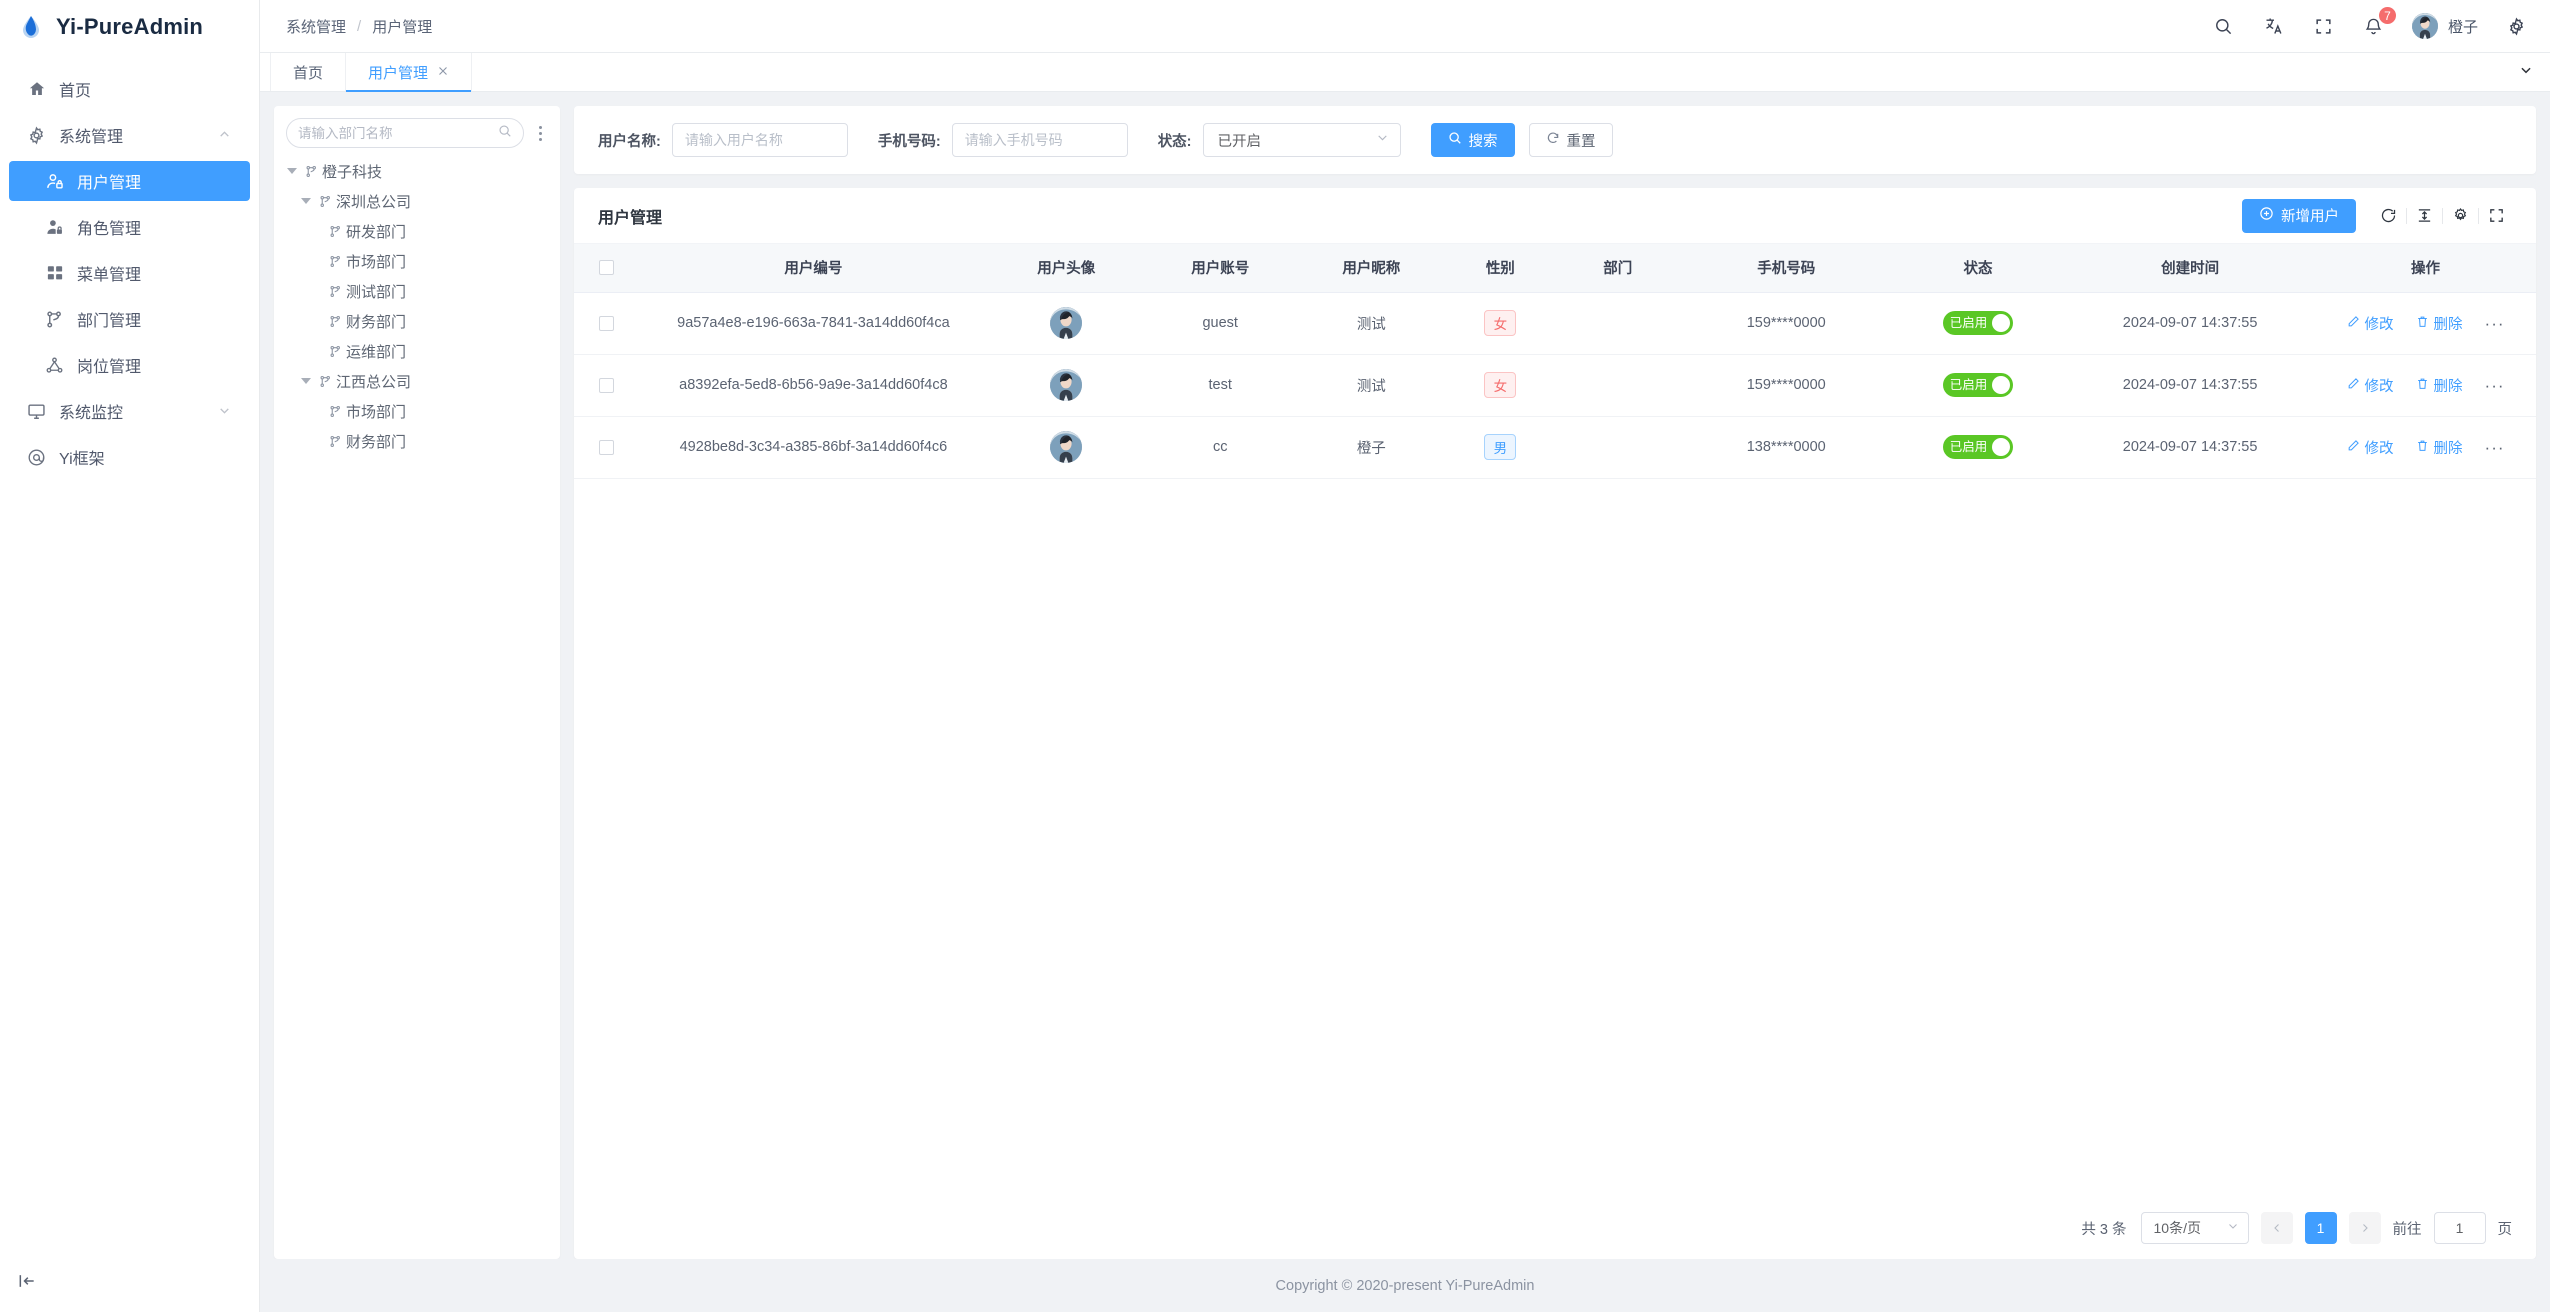  What do you see at coordinates (129, 181) in the screenshot?
I see `sidebar-item-users: 用户管理` at bounding box center [129, 181].